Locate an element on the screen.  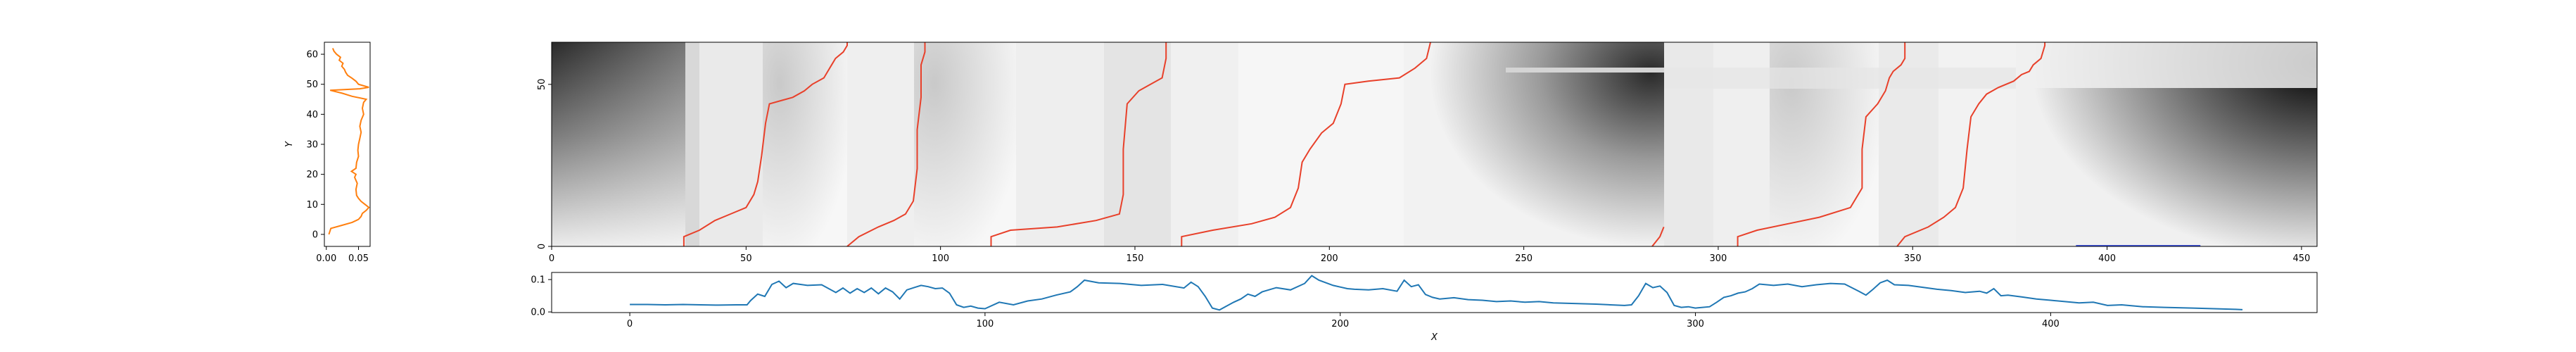
left-profile-series is located at coordinates (349, 141).